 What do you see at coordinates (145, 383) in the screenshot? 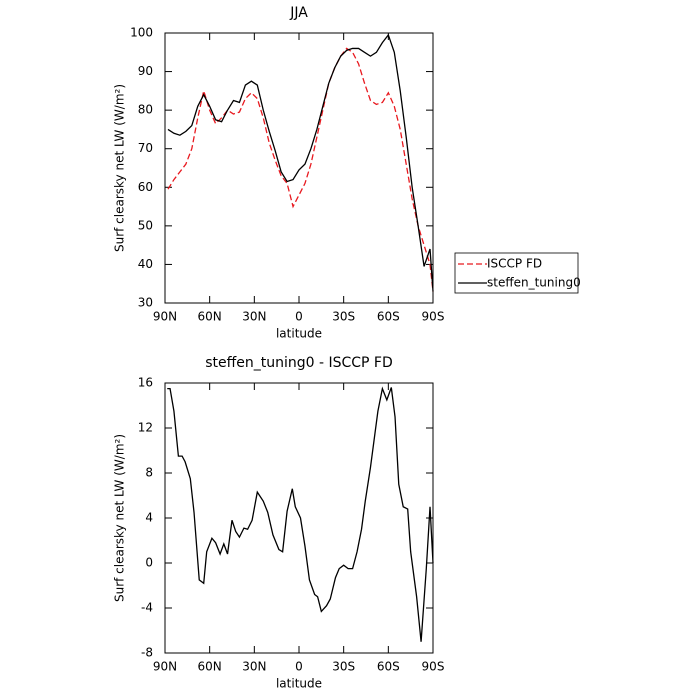
I see `y-tick-label: 16` at bounding box center [145, 383].